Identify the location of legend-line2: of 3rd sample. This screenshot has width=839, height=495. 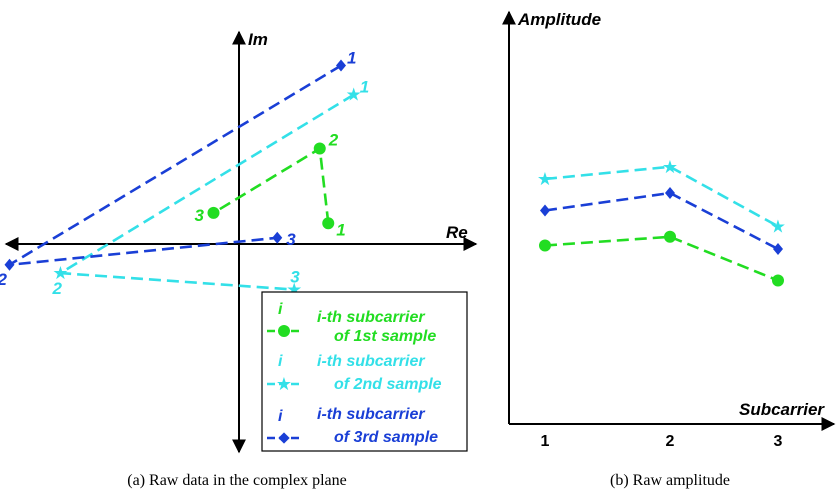
(386, 437).